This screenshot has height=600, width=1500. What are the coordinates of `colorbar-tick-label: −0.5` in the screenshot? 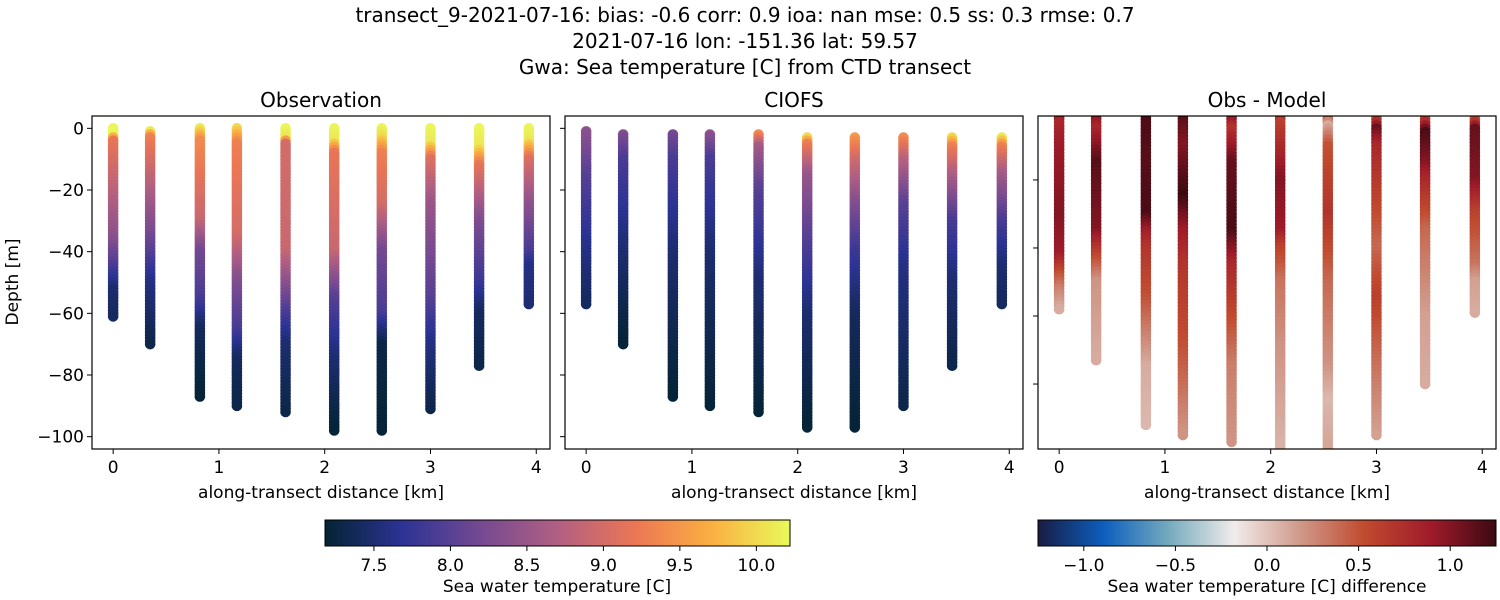 It's located at (1175, 566).